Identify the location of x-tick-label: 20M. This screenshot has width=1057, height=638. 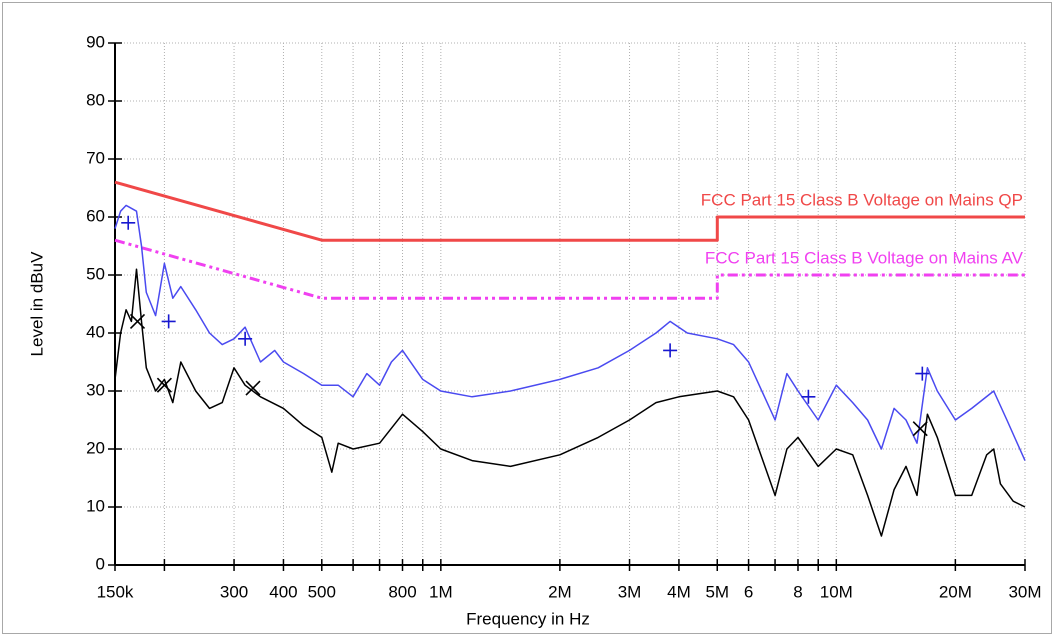
(955, 591).